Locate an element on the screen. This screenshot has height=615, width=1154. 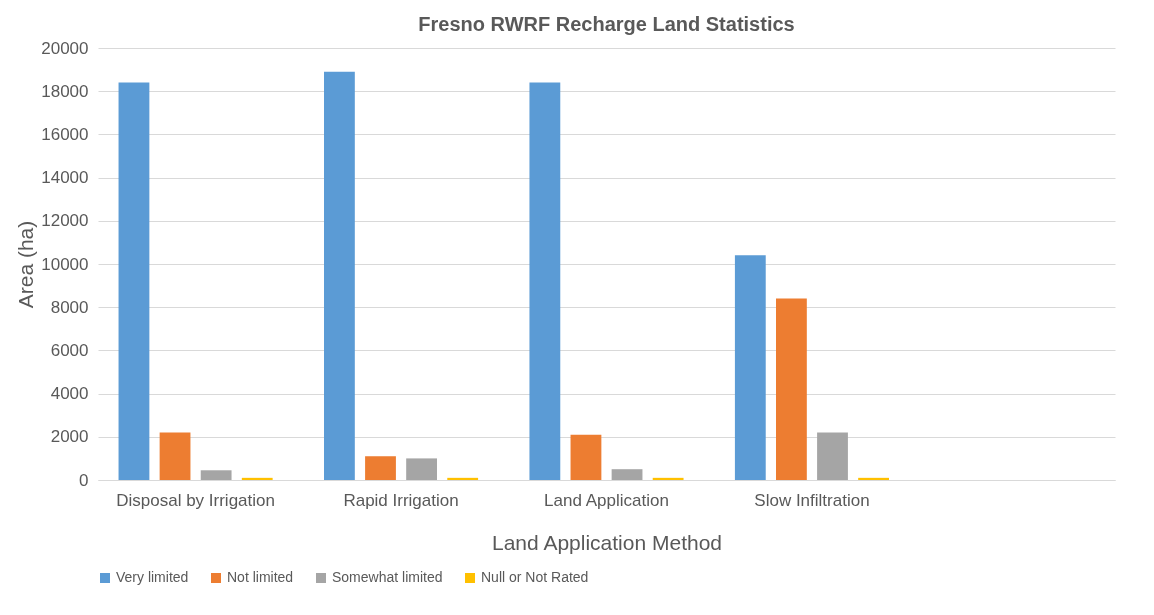
legend-label: Not limited is located at coordinates (260, 577).